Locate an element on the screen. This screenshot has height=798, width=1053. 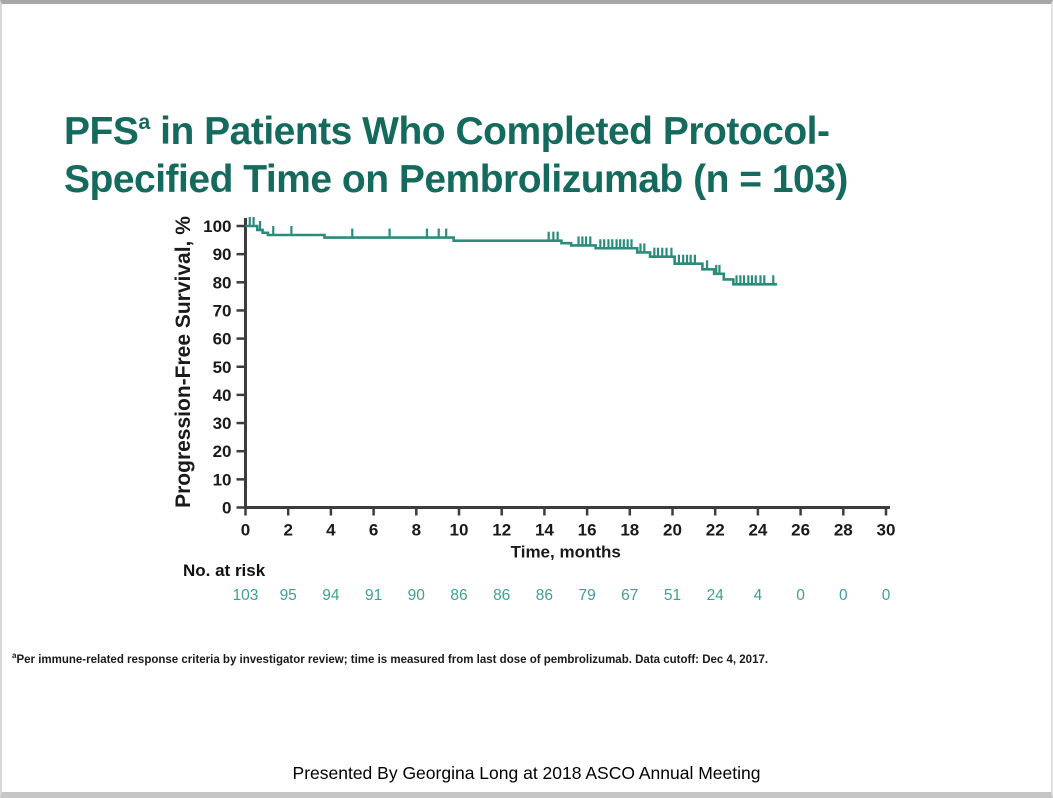
x-tick-label: 24 is located at coordinates (757, 530).